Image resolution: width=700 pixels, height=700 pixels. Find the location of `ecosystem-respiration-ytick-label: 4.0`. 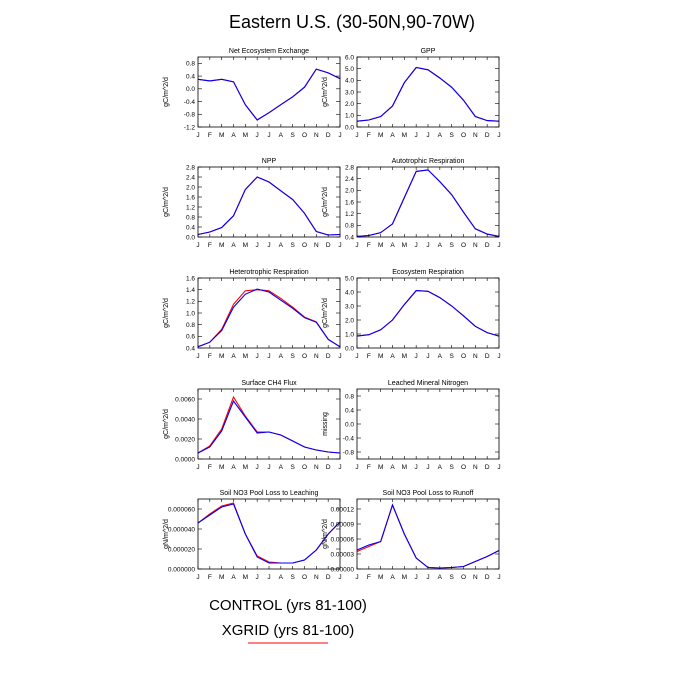

ecosystem-respiration-ytick-label: 4.0 is located at coordinates (349, 292).